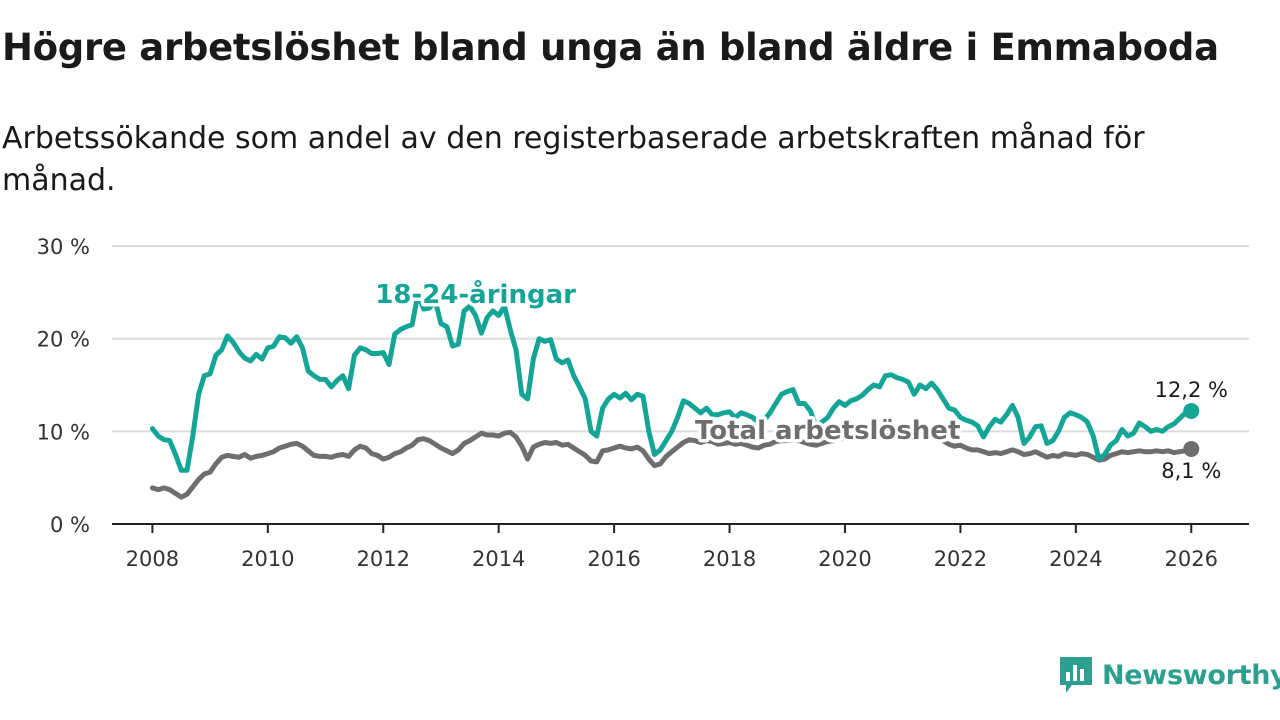  What do you see at coordinates (498, 559) in the screenshot?
I see `x-tick-label: 2014` at bounding box center [498, 559].